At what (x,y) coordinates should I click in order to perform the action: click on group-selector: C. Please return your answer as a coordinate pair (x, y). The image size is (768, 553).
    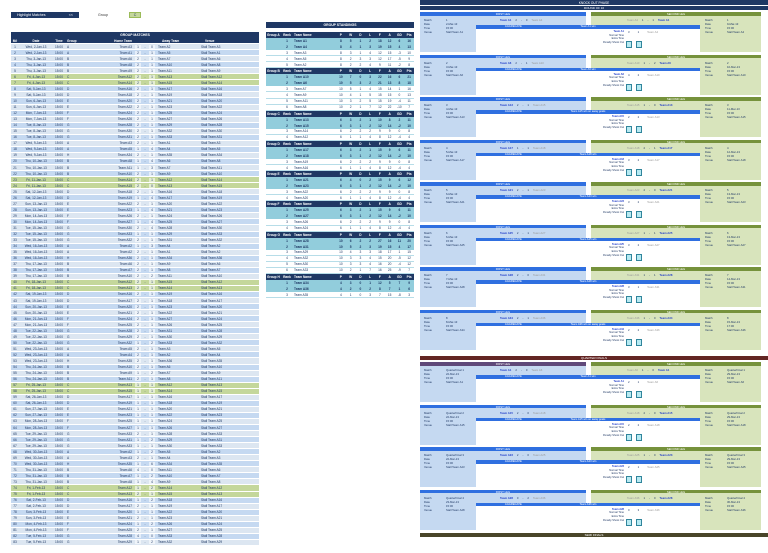
    Looking at the image, I should click on (135, 15).